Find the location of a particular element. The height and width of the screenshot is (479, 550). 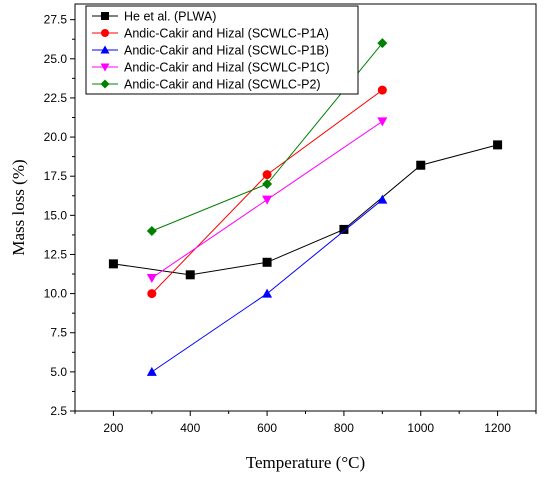

x-tick-label: 200 is located at coordinates (113, 428).